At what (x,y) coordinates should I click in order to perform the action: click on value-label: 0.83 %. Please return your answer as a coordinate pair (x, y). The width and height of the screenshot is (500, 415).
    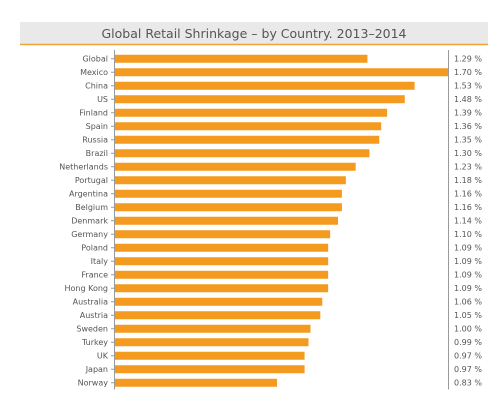
    Looking at the image, I should click on (468, 383).